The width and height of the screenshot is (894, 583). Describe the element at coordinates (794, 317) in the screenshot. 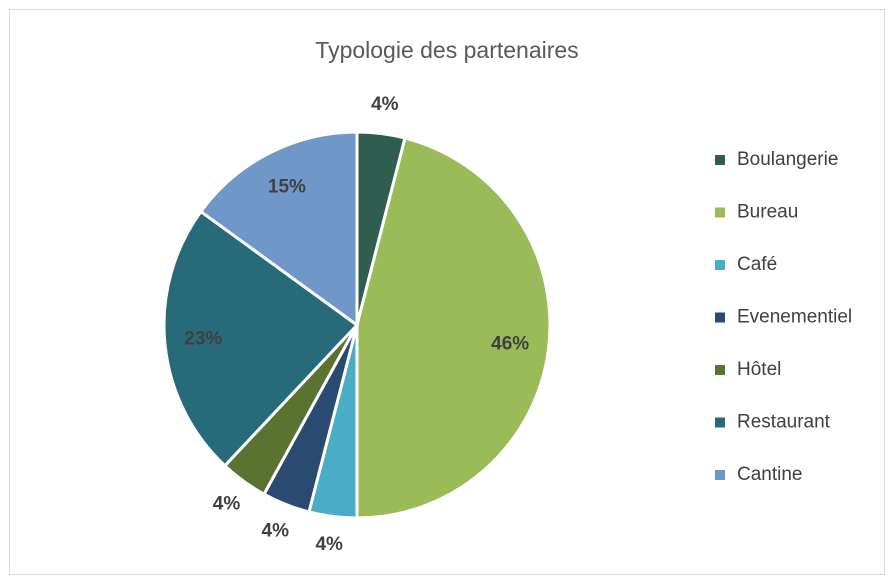

I see `legend-label: Evenementiel` at that location.